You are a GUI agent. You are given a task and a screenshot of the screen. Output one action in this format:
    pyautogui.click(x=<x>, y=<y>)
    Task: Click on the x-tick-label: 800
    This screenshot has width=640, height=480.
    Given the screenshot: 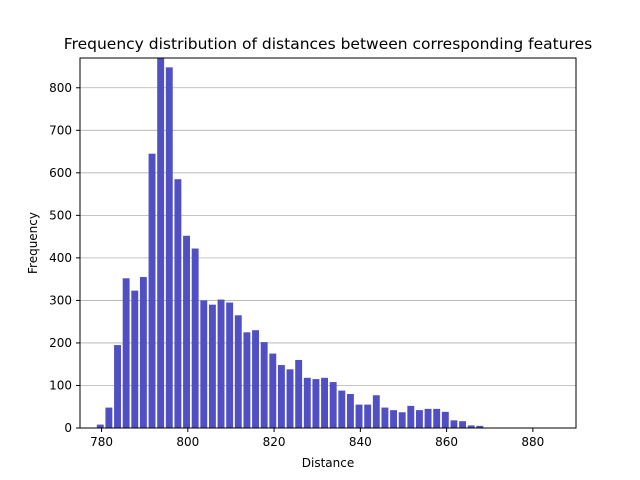 What is the action you would take?
    pyautogui.click(x=187, y=442)
    